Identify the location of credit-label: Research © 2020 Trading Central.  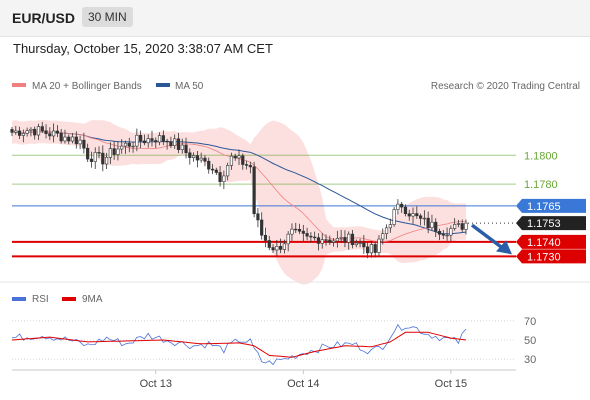
(505, 86).